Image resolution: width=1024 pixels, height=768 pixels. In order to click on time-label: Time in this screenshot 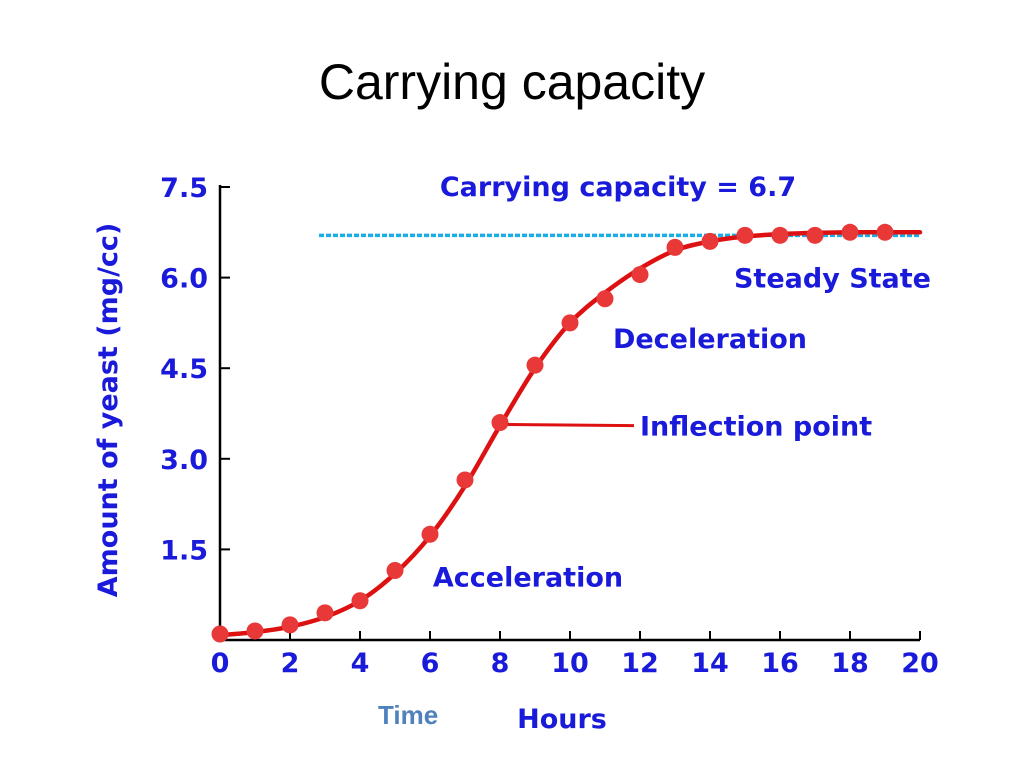, I will do `click(408, 715)`.